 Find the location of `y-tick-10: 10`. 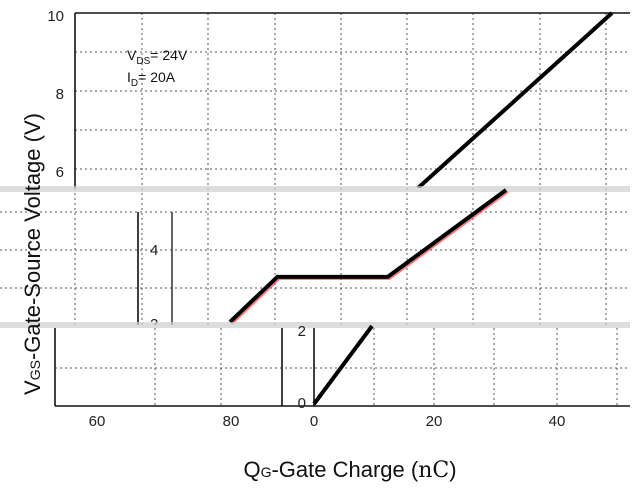

y-tick-10: 10 is located at coordinates (55, 16).